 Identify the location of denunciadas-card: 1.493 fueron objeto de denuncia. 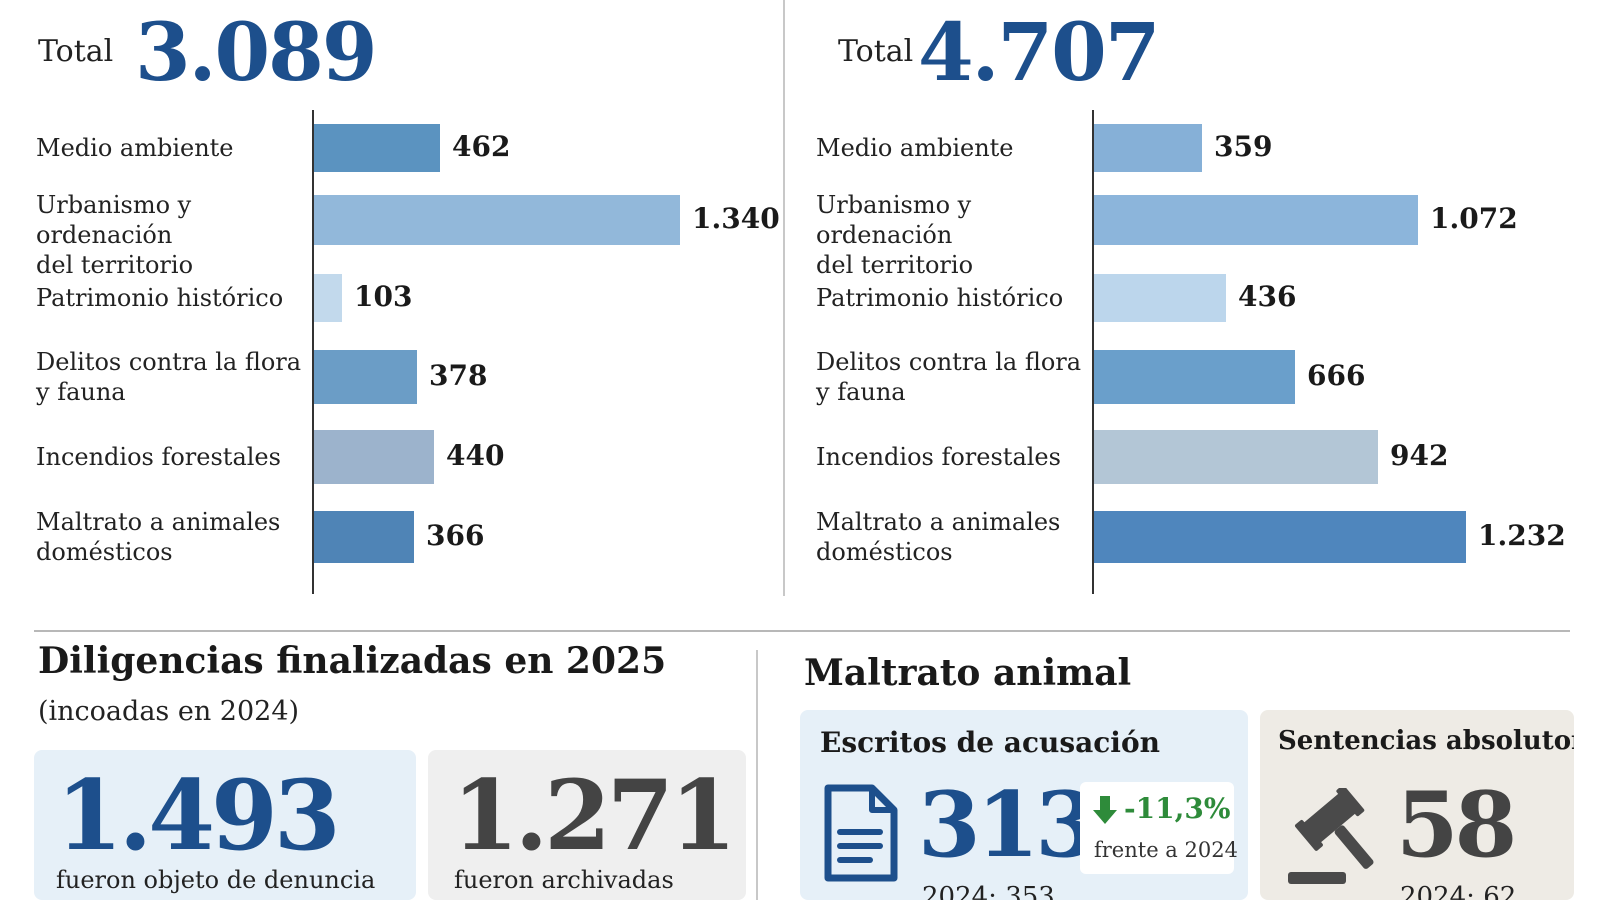
(225, 825).